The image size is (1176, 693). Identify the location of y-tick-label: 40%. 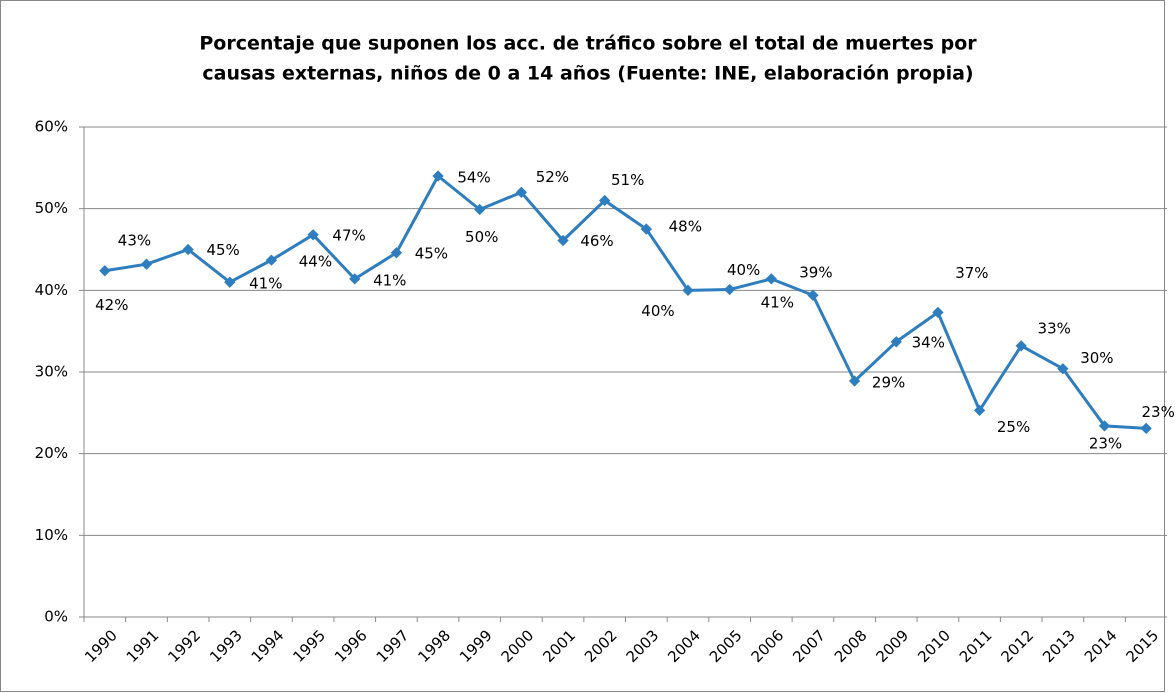
(51, 290).